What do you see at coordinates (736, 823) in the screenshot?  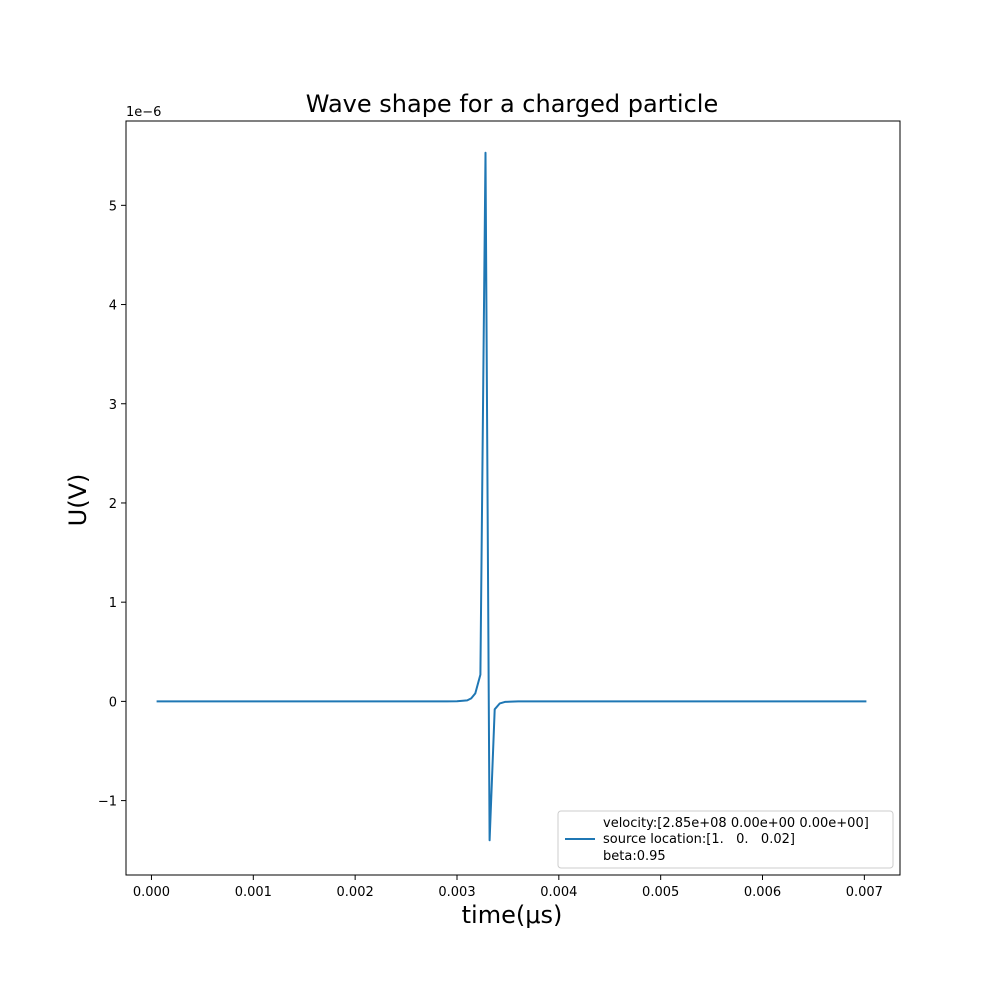 I see `legend-entry-velocity: velocity:[2.85e+08 0.00e+00 0.00e+00]` at bounding box center [736, 823].